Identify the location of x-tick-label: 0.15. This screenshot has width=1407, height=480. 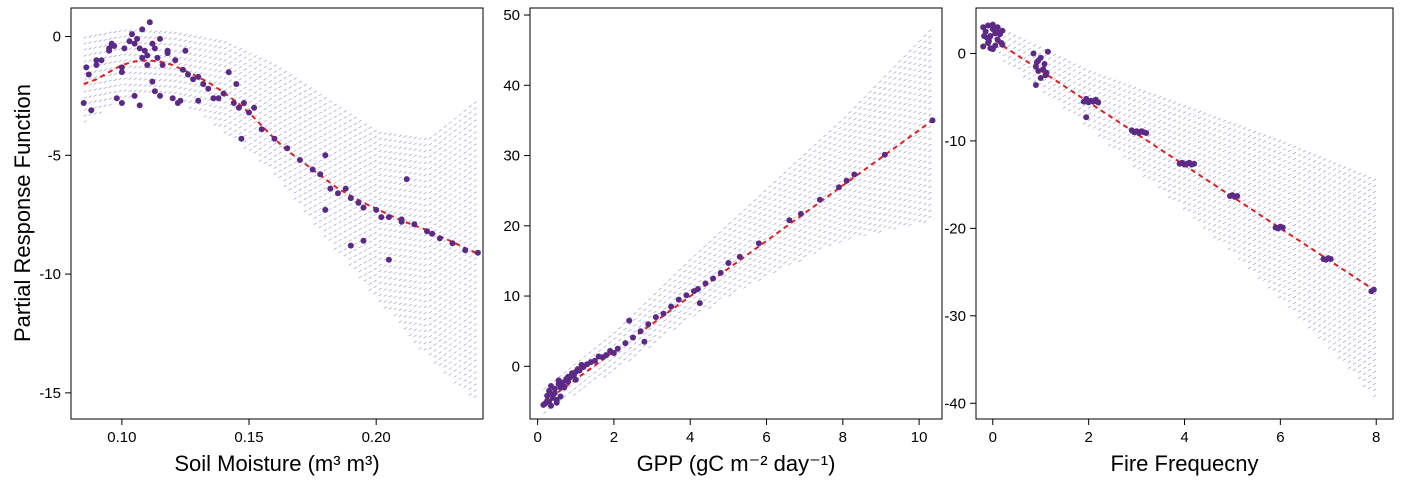
(248, 437).